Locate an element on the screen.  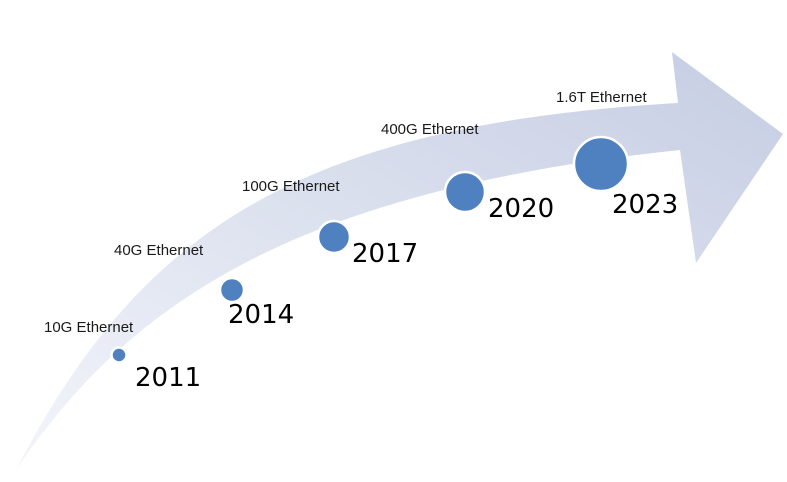
milestone: 1.6T Ethernet 2023 is located at coordinates (617, 154).